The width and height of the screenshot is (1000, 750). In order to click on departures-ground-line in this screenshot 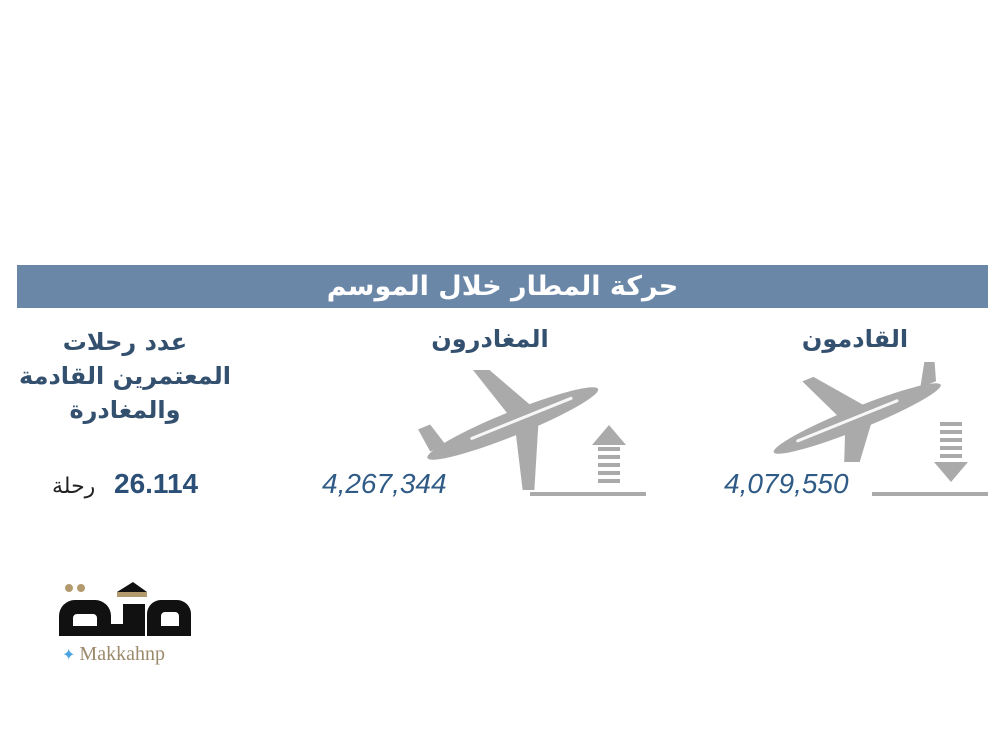, I will do `click(588, 494)`.